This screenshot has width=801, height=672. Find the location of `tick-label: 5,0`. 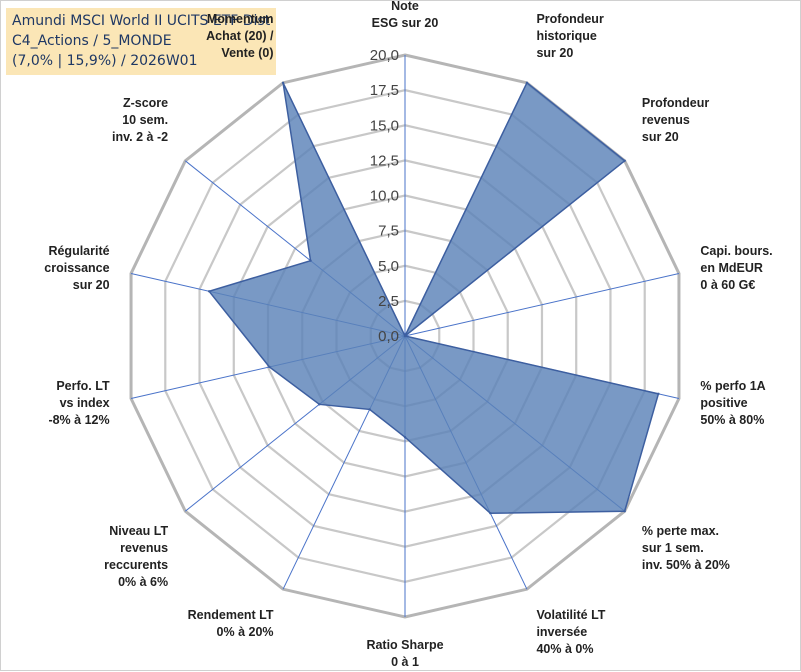

tick-label: 5,0 is located at coordinates (388, 266).